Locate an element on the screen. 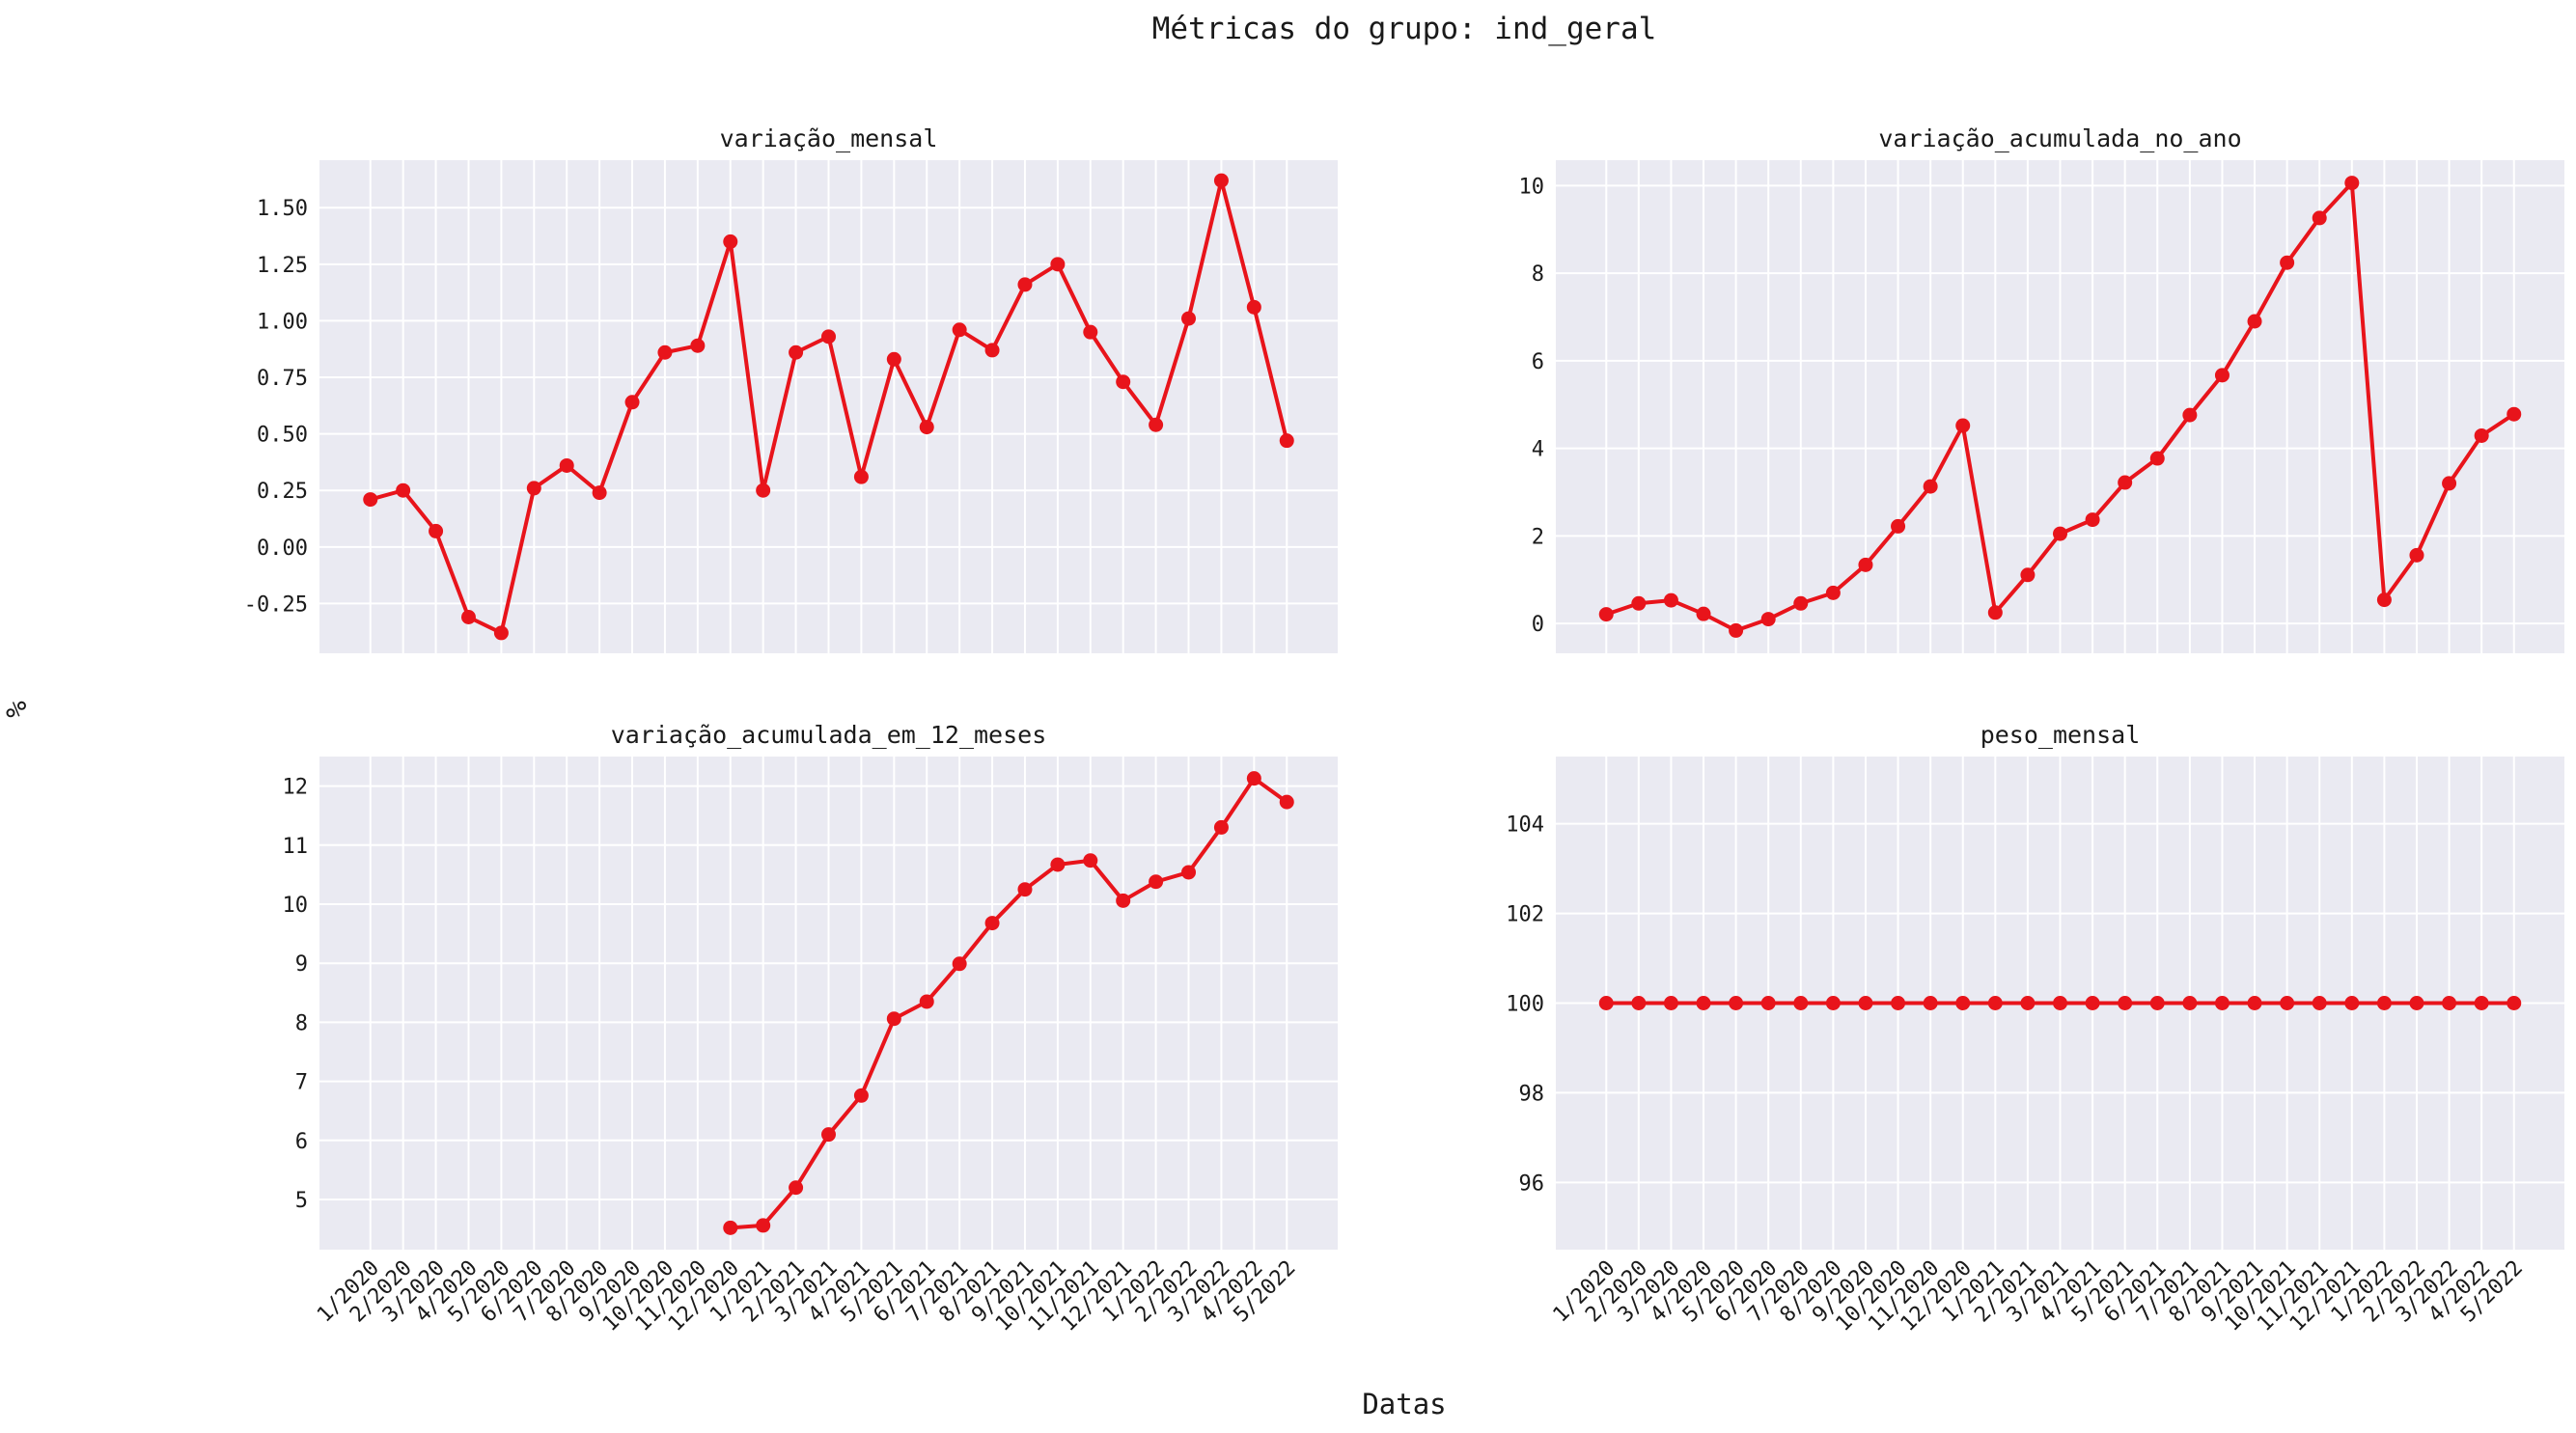 This screenshot has height=1433, width=2576. y-tick-label: 1.50 is located at coordinates (282, 209).